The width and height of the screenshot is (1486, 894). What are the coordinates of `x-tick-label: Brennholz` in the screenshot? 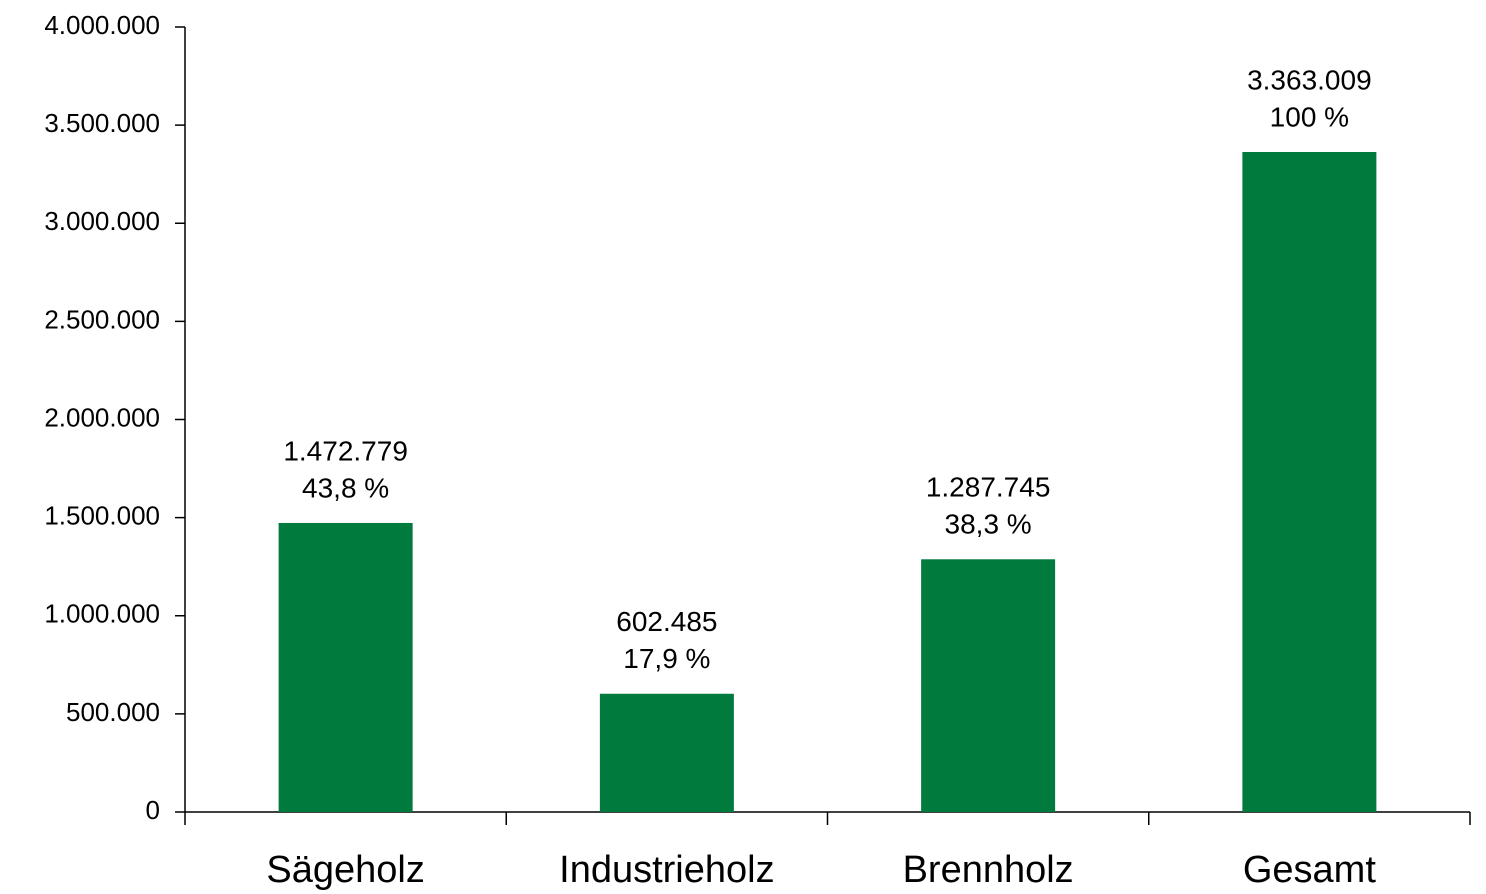 It's located at (988, 870).